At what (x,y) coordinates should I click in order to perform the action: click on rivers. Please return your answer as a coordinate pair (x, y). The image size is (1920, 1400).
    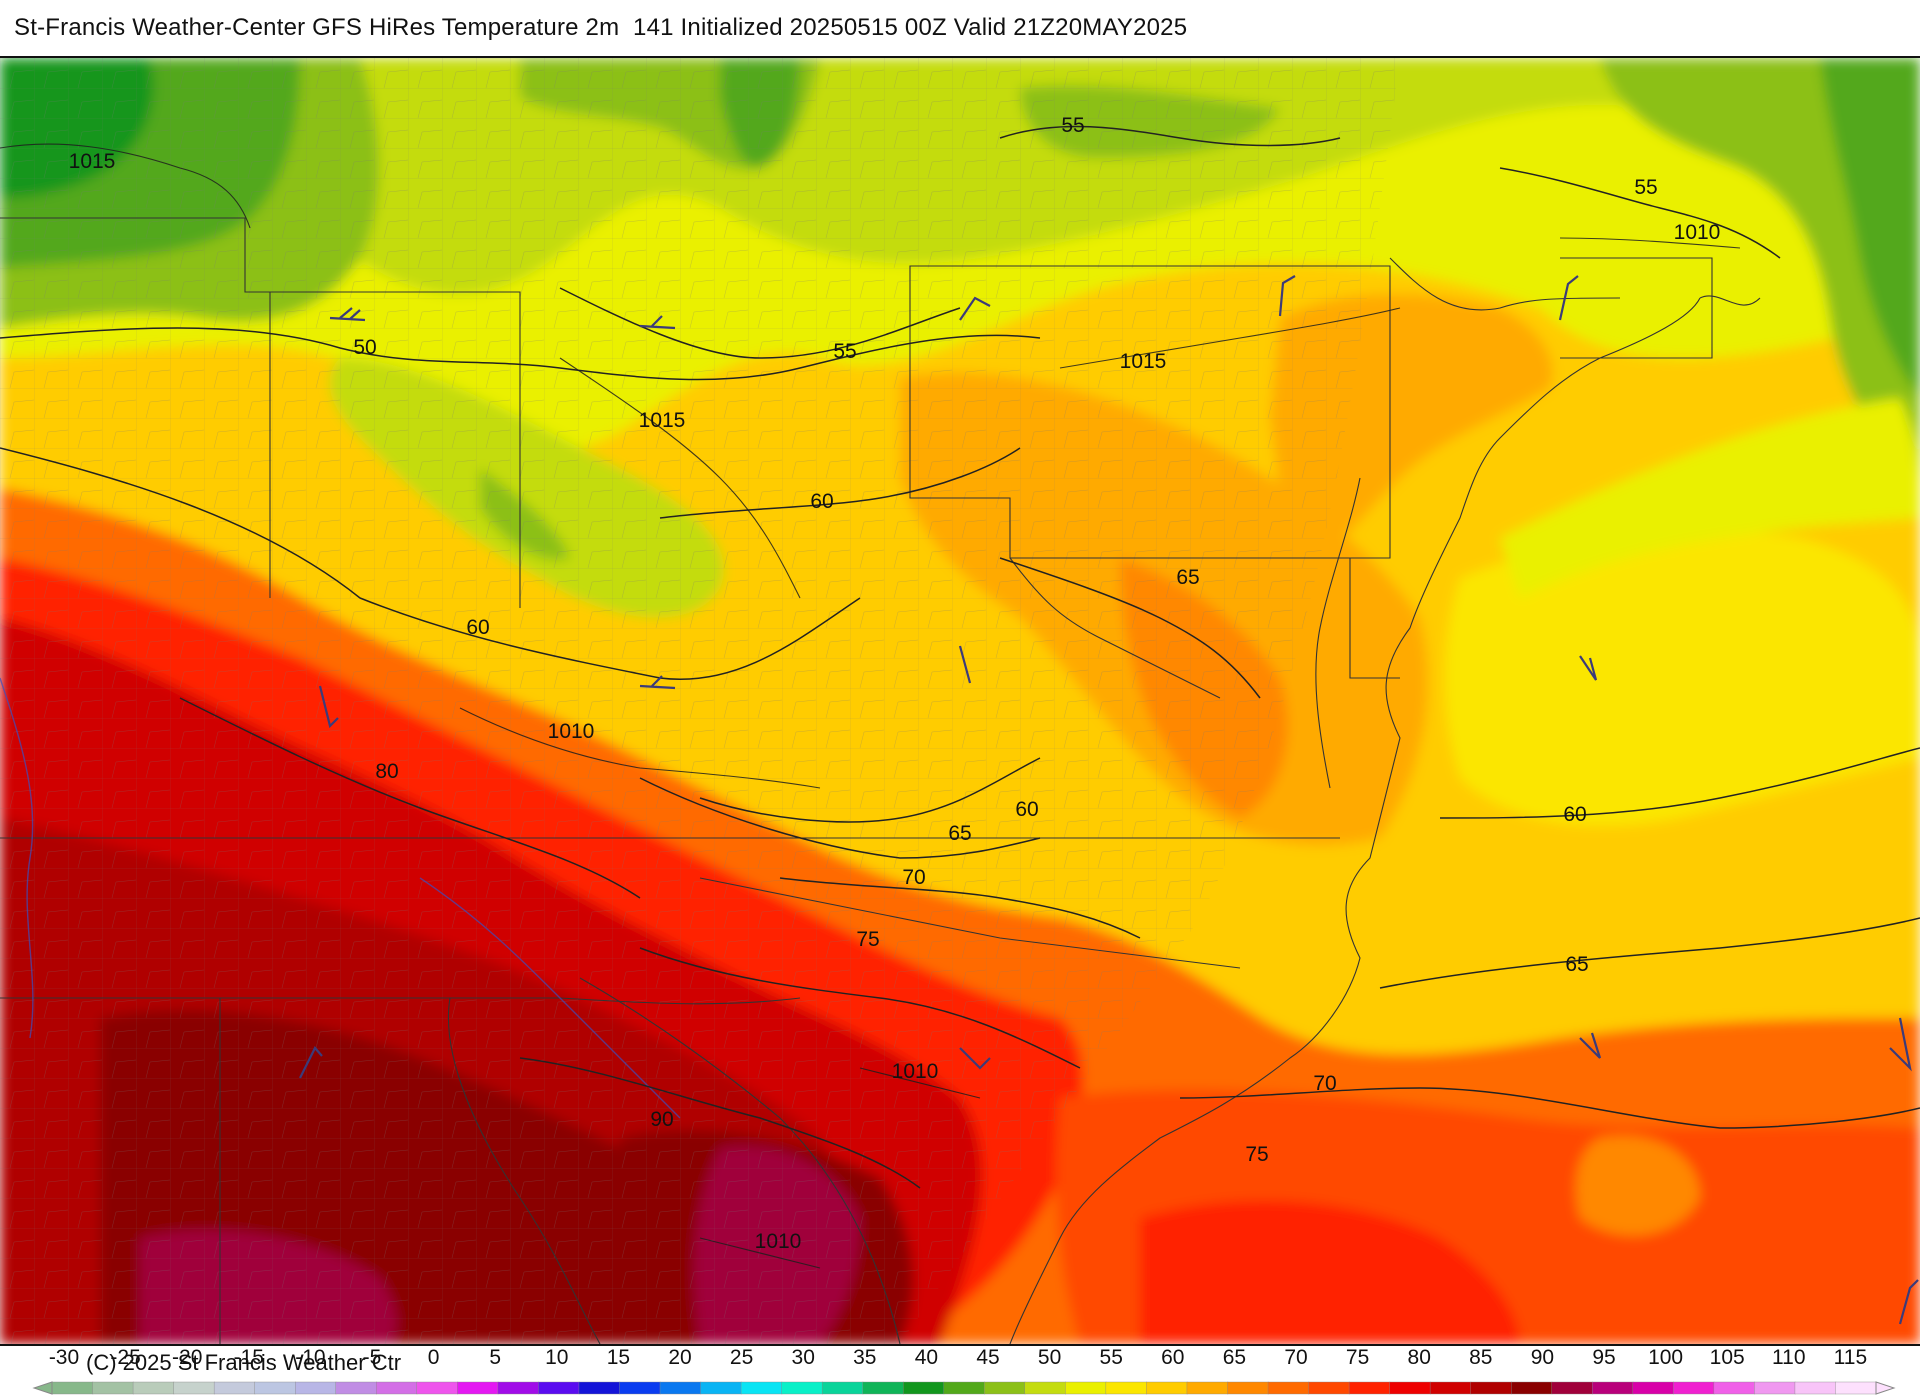
    Looking at the image, I should click on (340, 898).